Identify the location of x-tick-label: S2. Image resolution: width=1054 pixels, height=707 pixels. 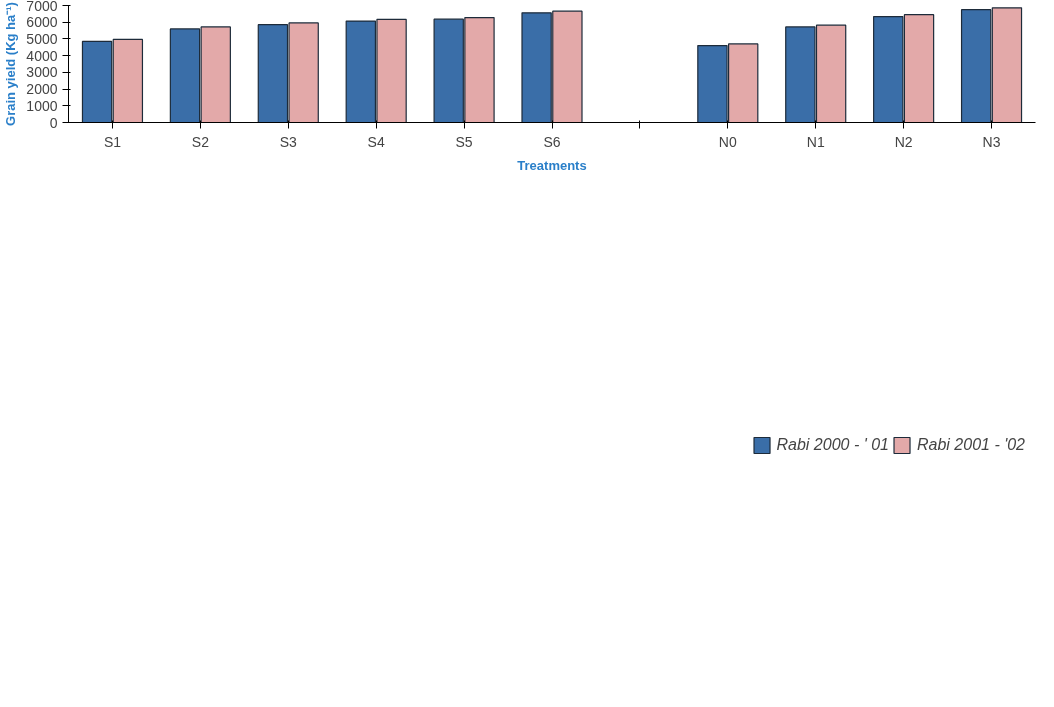
(200, 141).